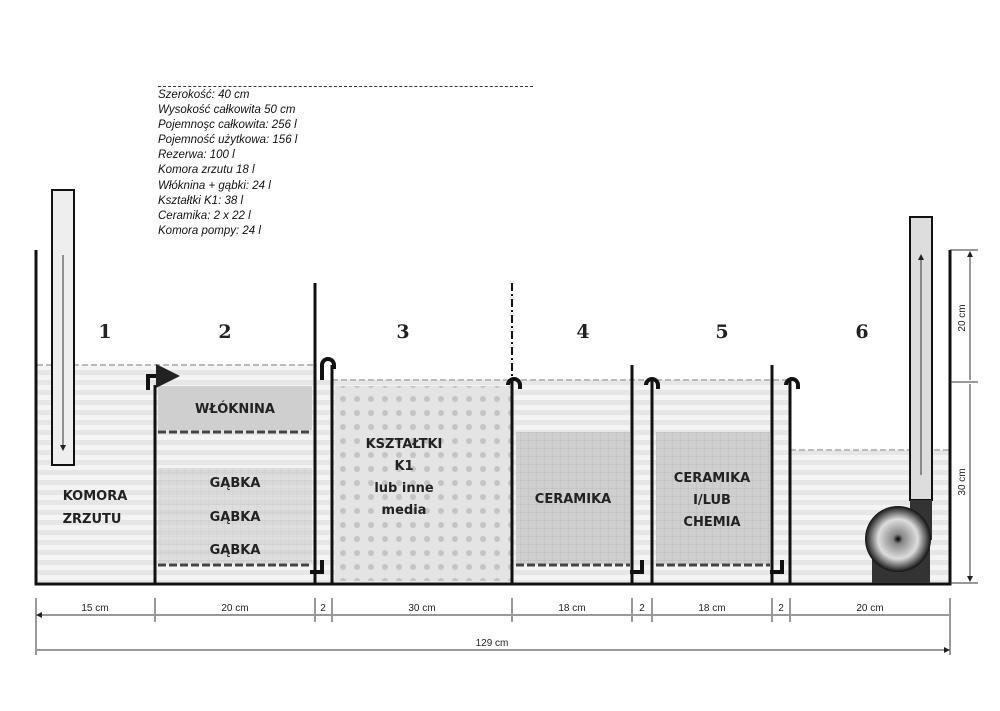 Image resolution: width=1000 pixels, height=711 pixels. I want to click on label: ZRZUTU, so click(92, 519).